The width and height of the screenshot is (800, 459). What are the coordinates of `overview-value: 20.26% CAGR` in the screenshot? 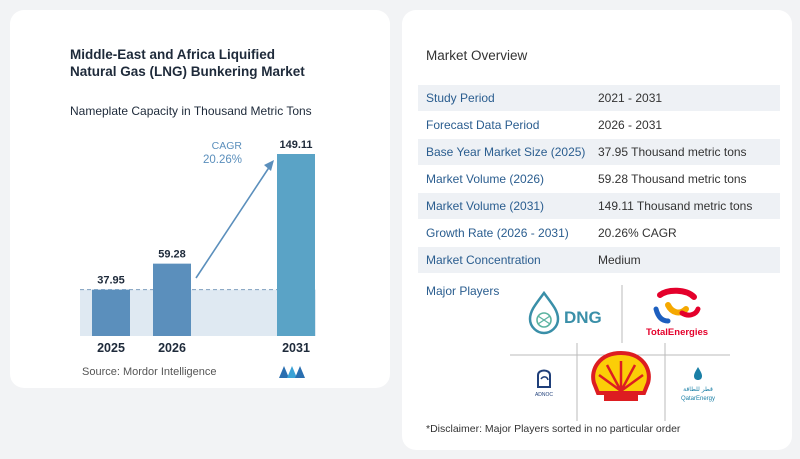 It's located at (637, 233).